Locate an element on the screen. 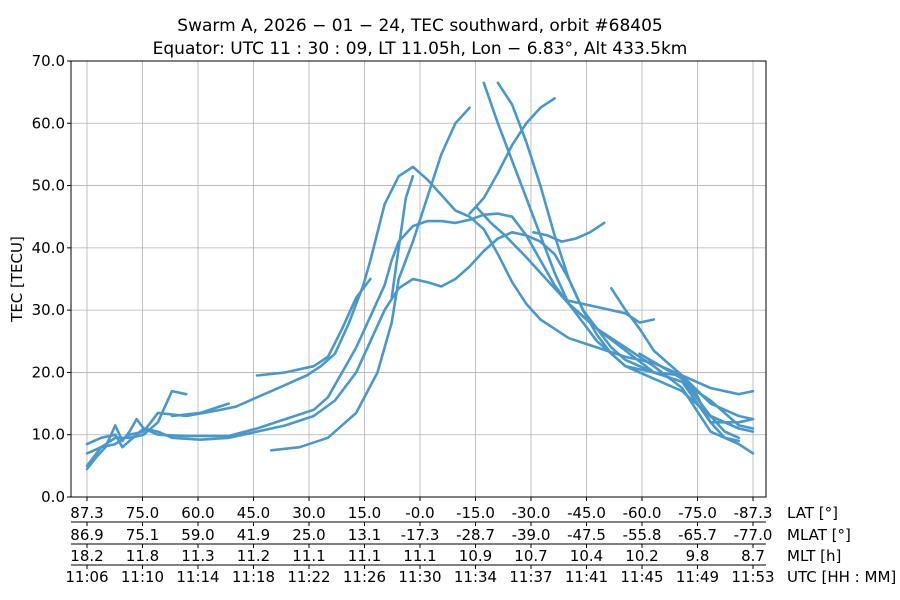 The height and width of the screenshot is (600, 900). x-tick-label: 75.1 is located at coordinates (142, 535).